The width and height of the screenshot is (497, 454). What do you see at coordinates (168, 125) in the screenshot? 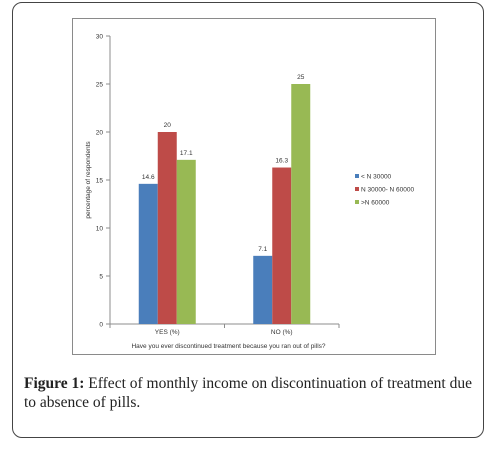
I see `data-label: 20` at bounding box center [168, 125].